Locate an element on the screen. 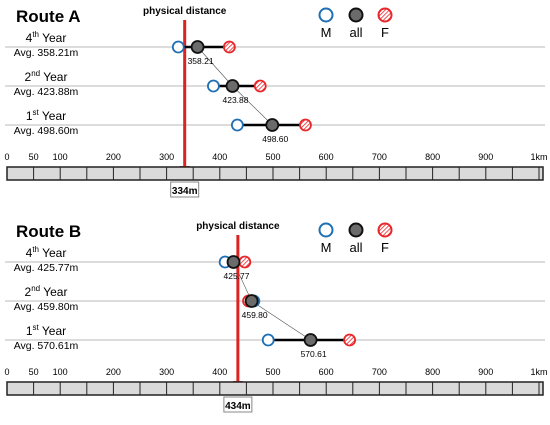 The width and height of the screenshot is (550, 425). row-avg-label: Avg. 425.77m is located at coordinates (46, 268).